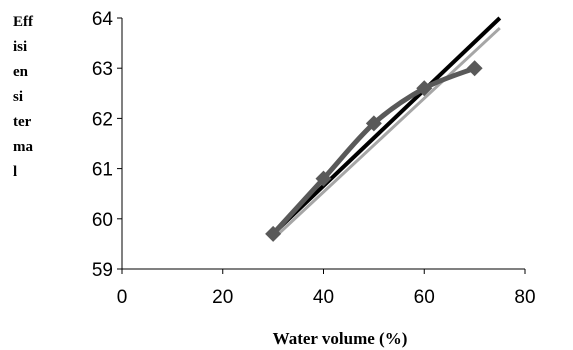 The width and height of the screenshot is (573, 350). I want to click on x-tick-label: 0, so click(122, 297).